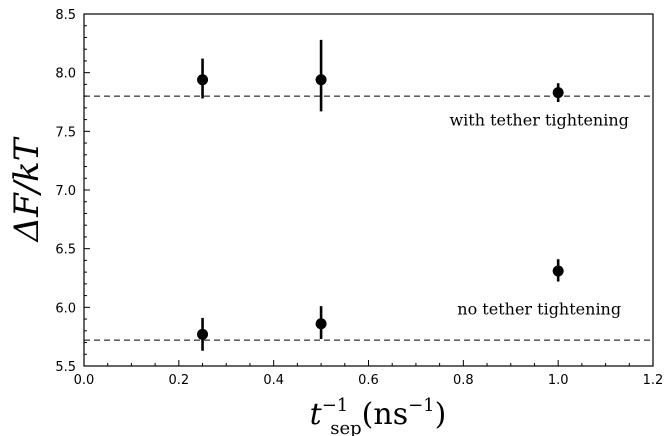 This screenshot has width=664, height=436. I want to click on y-tick-label: 7.5, so click(65, 132).